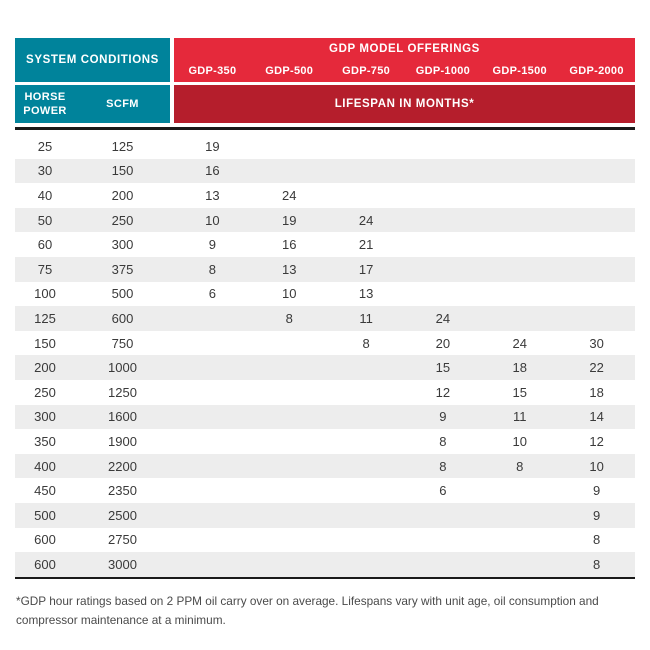 This screenshot has width=650, height=650. Describe the element at coordinates (366, 245) in the screenshot. I see `lifespan-cell: 21` at that location.